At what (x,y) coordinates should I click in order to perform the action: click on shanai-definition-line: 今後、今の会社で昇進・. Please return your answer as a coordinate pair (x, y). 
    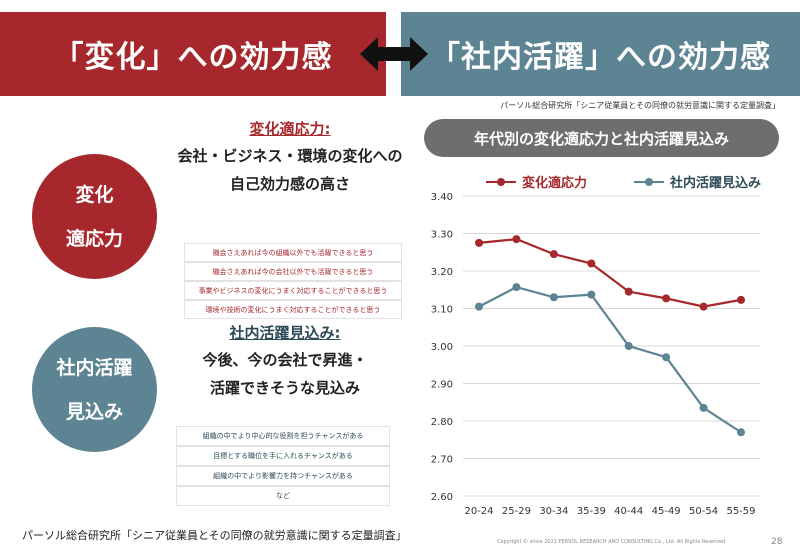
    Looking at the image, I should click on (285, 360).